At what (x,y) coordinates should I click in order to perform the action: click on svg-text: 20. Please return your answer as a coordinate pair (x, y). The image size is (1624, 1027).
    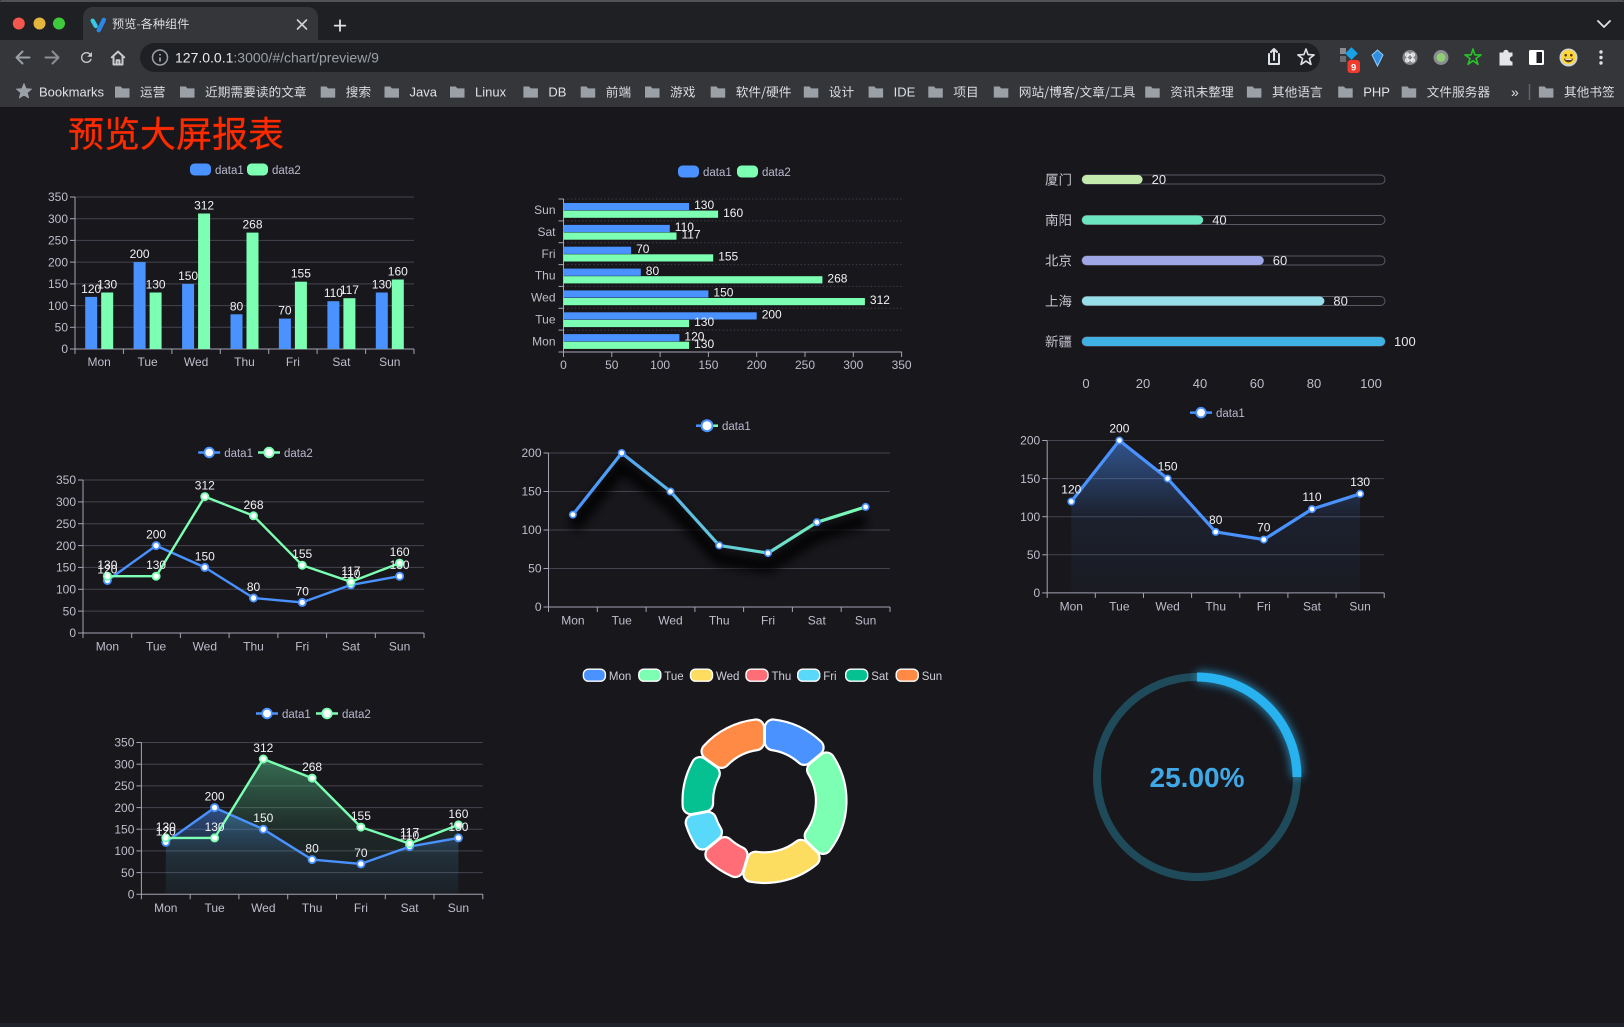
    Looking at the image, I should click on (1143, 383).